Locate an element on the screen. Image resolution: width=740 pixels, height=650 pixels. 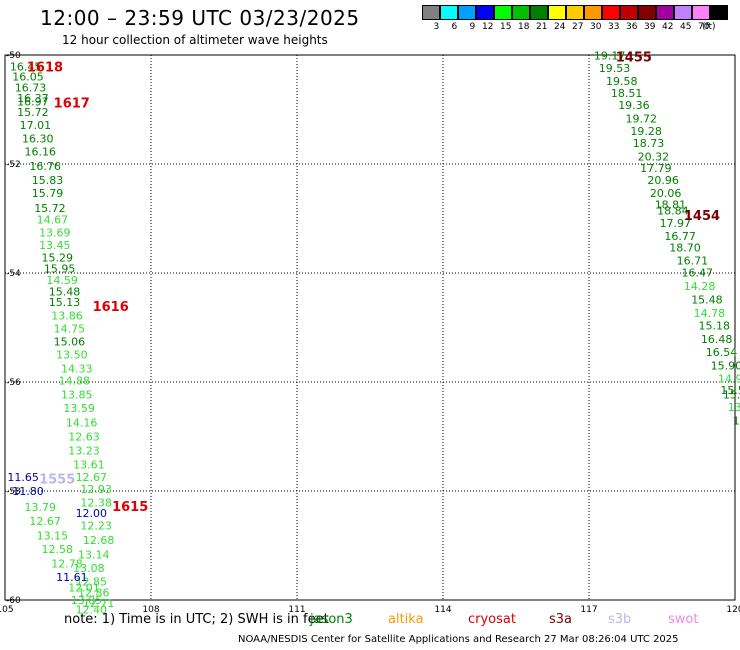
color-swatch-label: 27 is located at coordinates (578, 27).